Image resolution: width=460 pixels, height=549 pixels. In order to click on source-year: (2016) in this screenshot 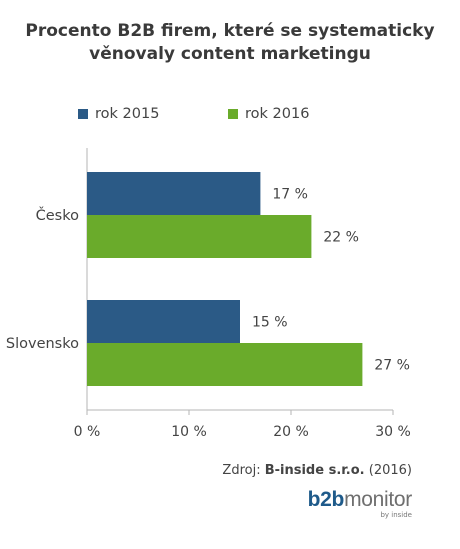, I will do `click(388, 470)`.